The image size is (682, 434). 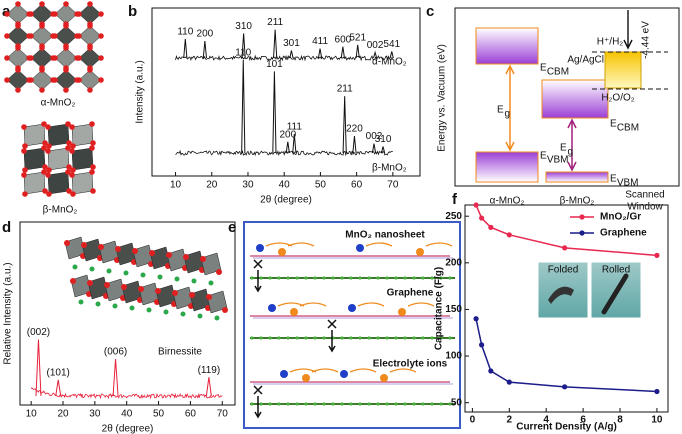 What do you see at coordinates (140, 91) in the screenshot?
I see `y-axis-label: Intensity (a.u.)` at bounding box center [140, 91].